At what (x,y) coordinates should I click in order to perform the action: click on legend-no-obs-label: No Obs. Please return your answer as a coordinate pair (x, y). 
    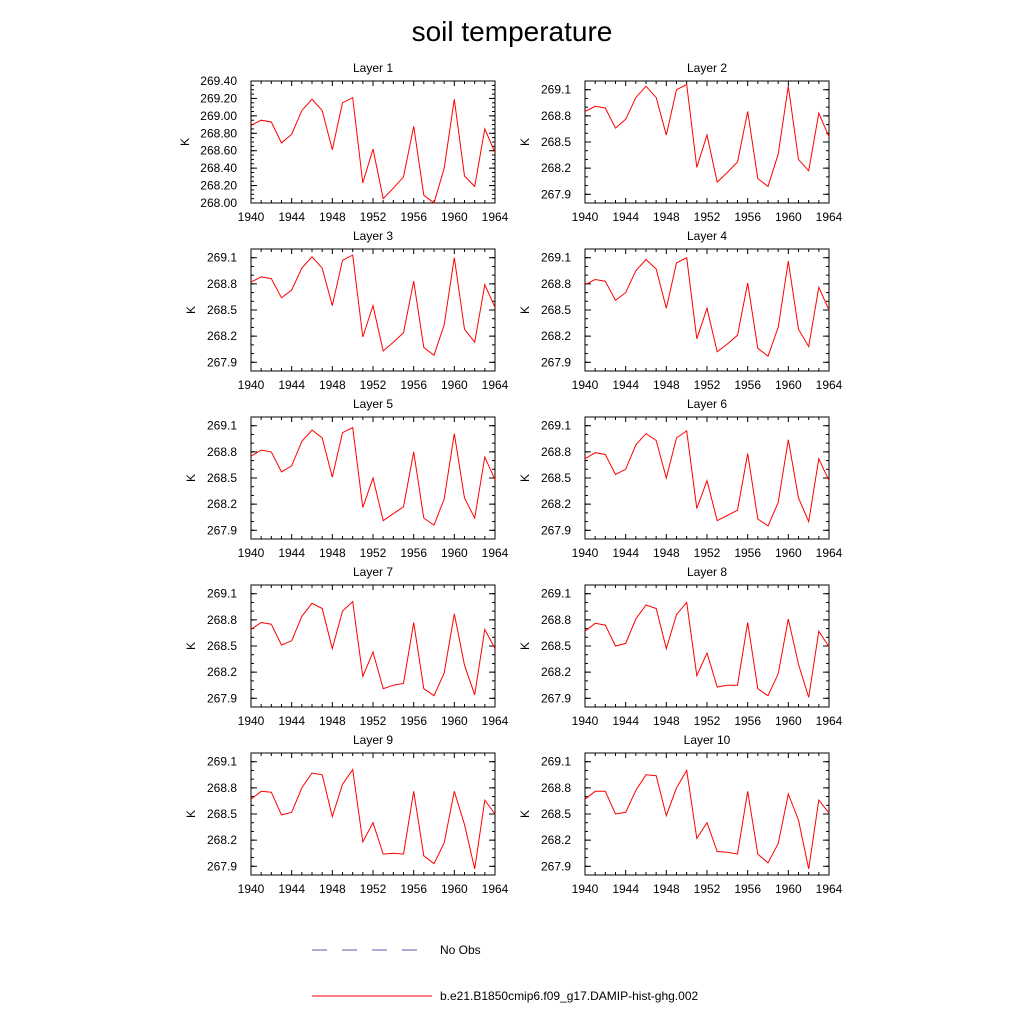
    Looking at the image, I should click on (460, 950).